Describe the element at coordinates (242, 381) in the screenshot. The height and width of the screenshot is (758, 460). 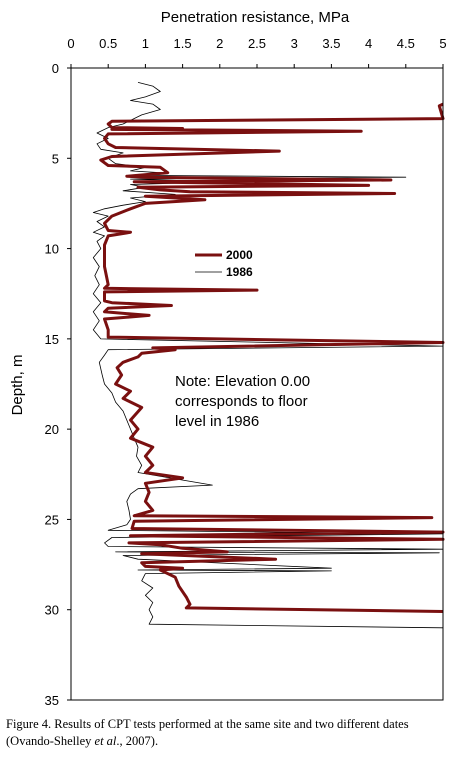
I see `note-line-1: Note: Elevation 0.00` at that location.